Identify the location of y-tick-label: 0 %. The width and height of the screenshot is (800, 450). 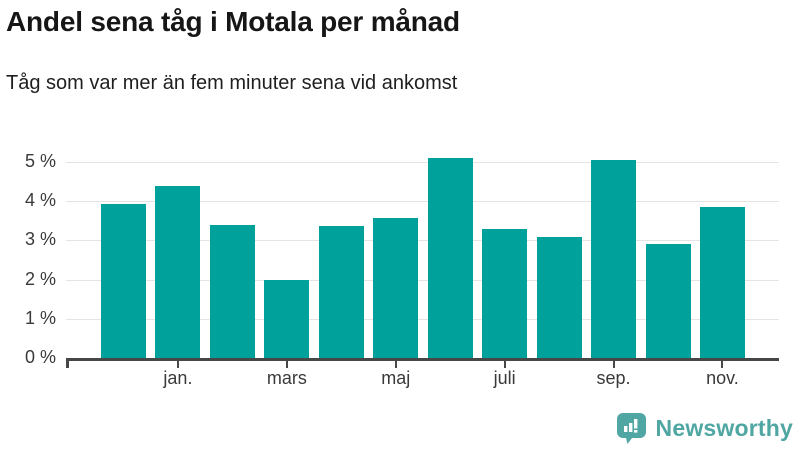
(40, 357).